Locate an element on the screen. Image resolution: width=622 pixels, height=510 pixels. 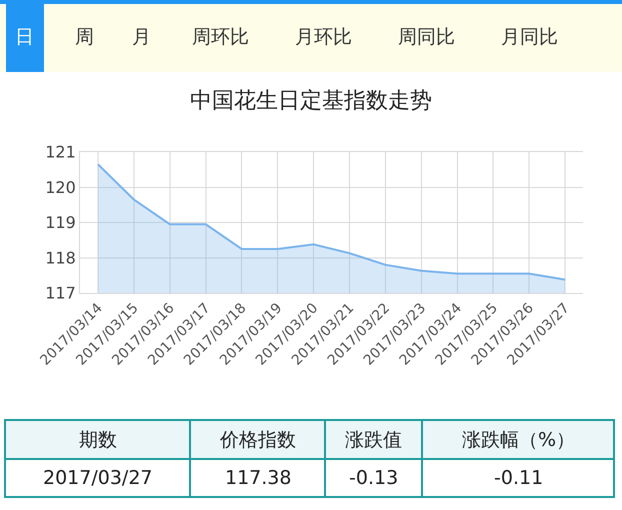
text: 日 is located at coordinates (24, 37).